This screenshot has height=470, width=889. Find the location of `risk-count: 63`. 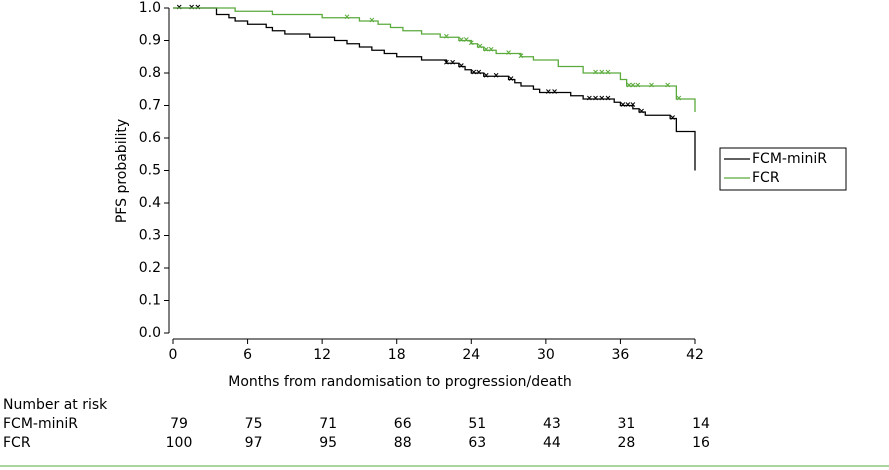

risk-count: 63 is located at coordinates (477, 443).